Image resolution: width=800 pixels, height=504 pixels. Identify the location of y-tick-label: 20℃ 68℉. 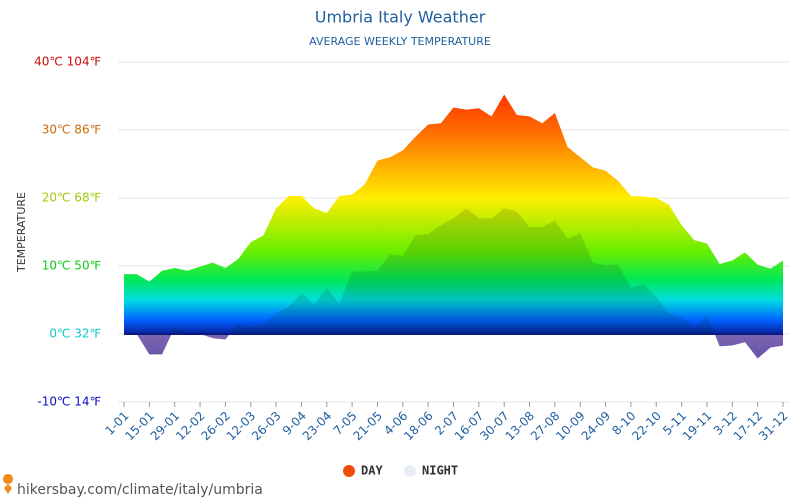
(71, 198).